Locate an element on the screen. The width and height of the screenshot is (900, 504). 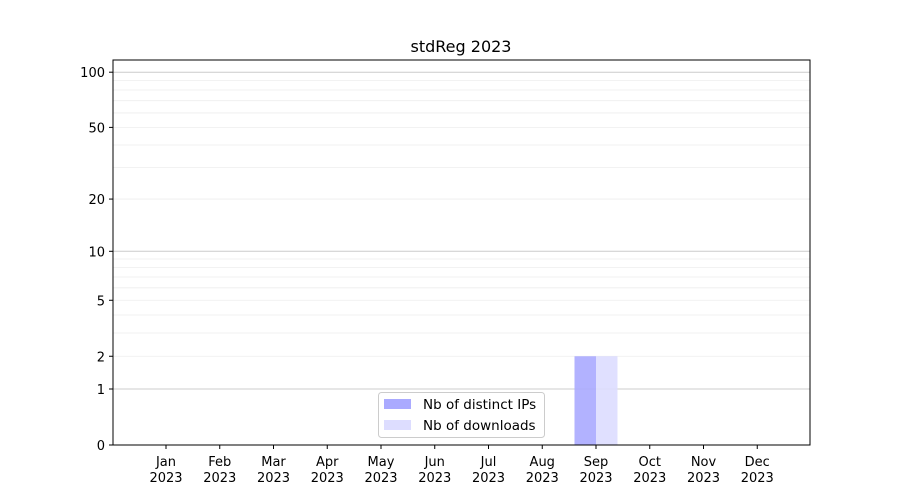
x-tick-label: Oct is located at coordinates (650, 462).